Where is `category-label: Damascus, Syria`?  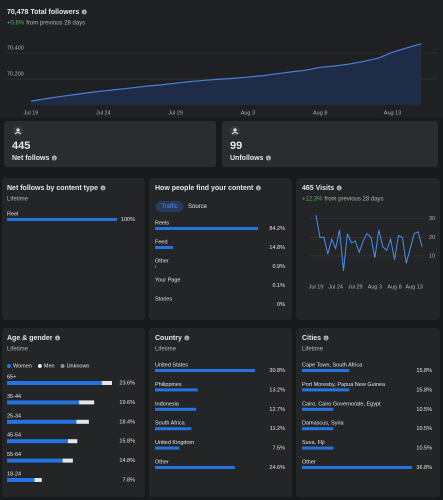
category-label: Damascus, Syria is located at coordinates (323, 424).